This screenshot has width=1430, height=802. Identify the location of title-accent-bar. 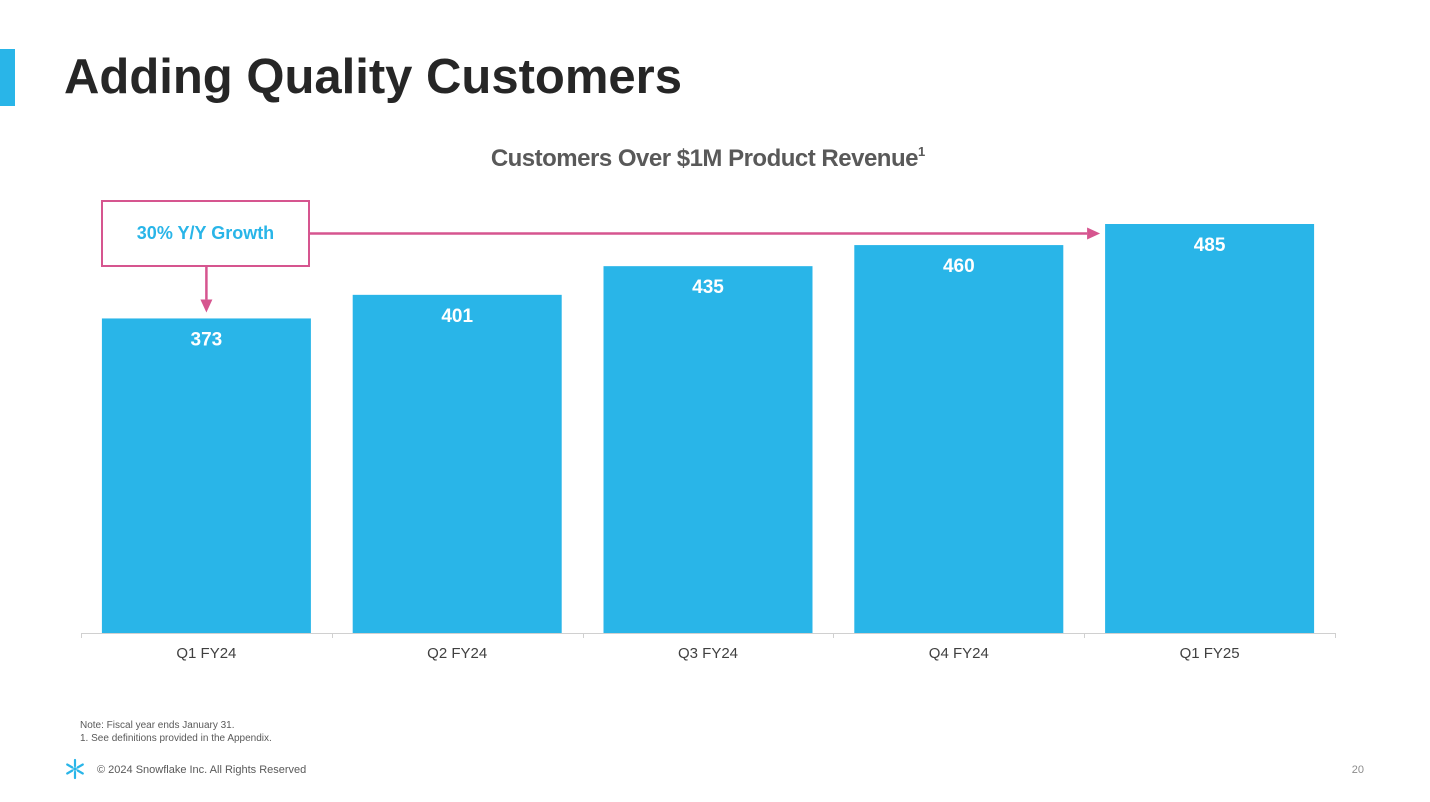
(7, 77).